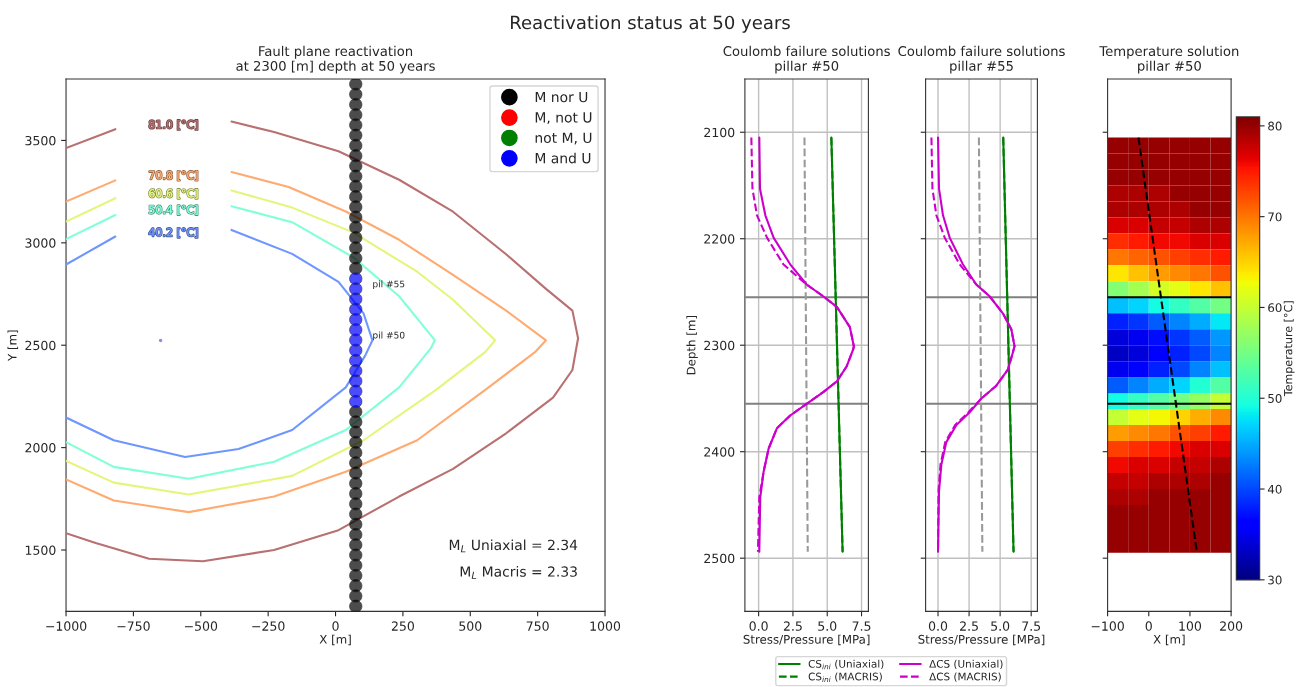  Describe the element at coordinates (1190, 626) in the screenshot. I see `x-tick-label: 100` at that location.